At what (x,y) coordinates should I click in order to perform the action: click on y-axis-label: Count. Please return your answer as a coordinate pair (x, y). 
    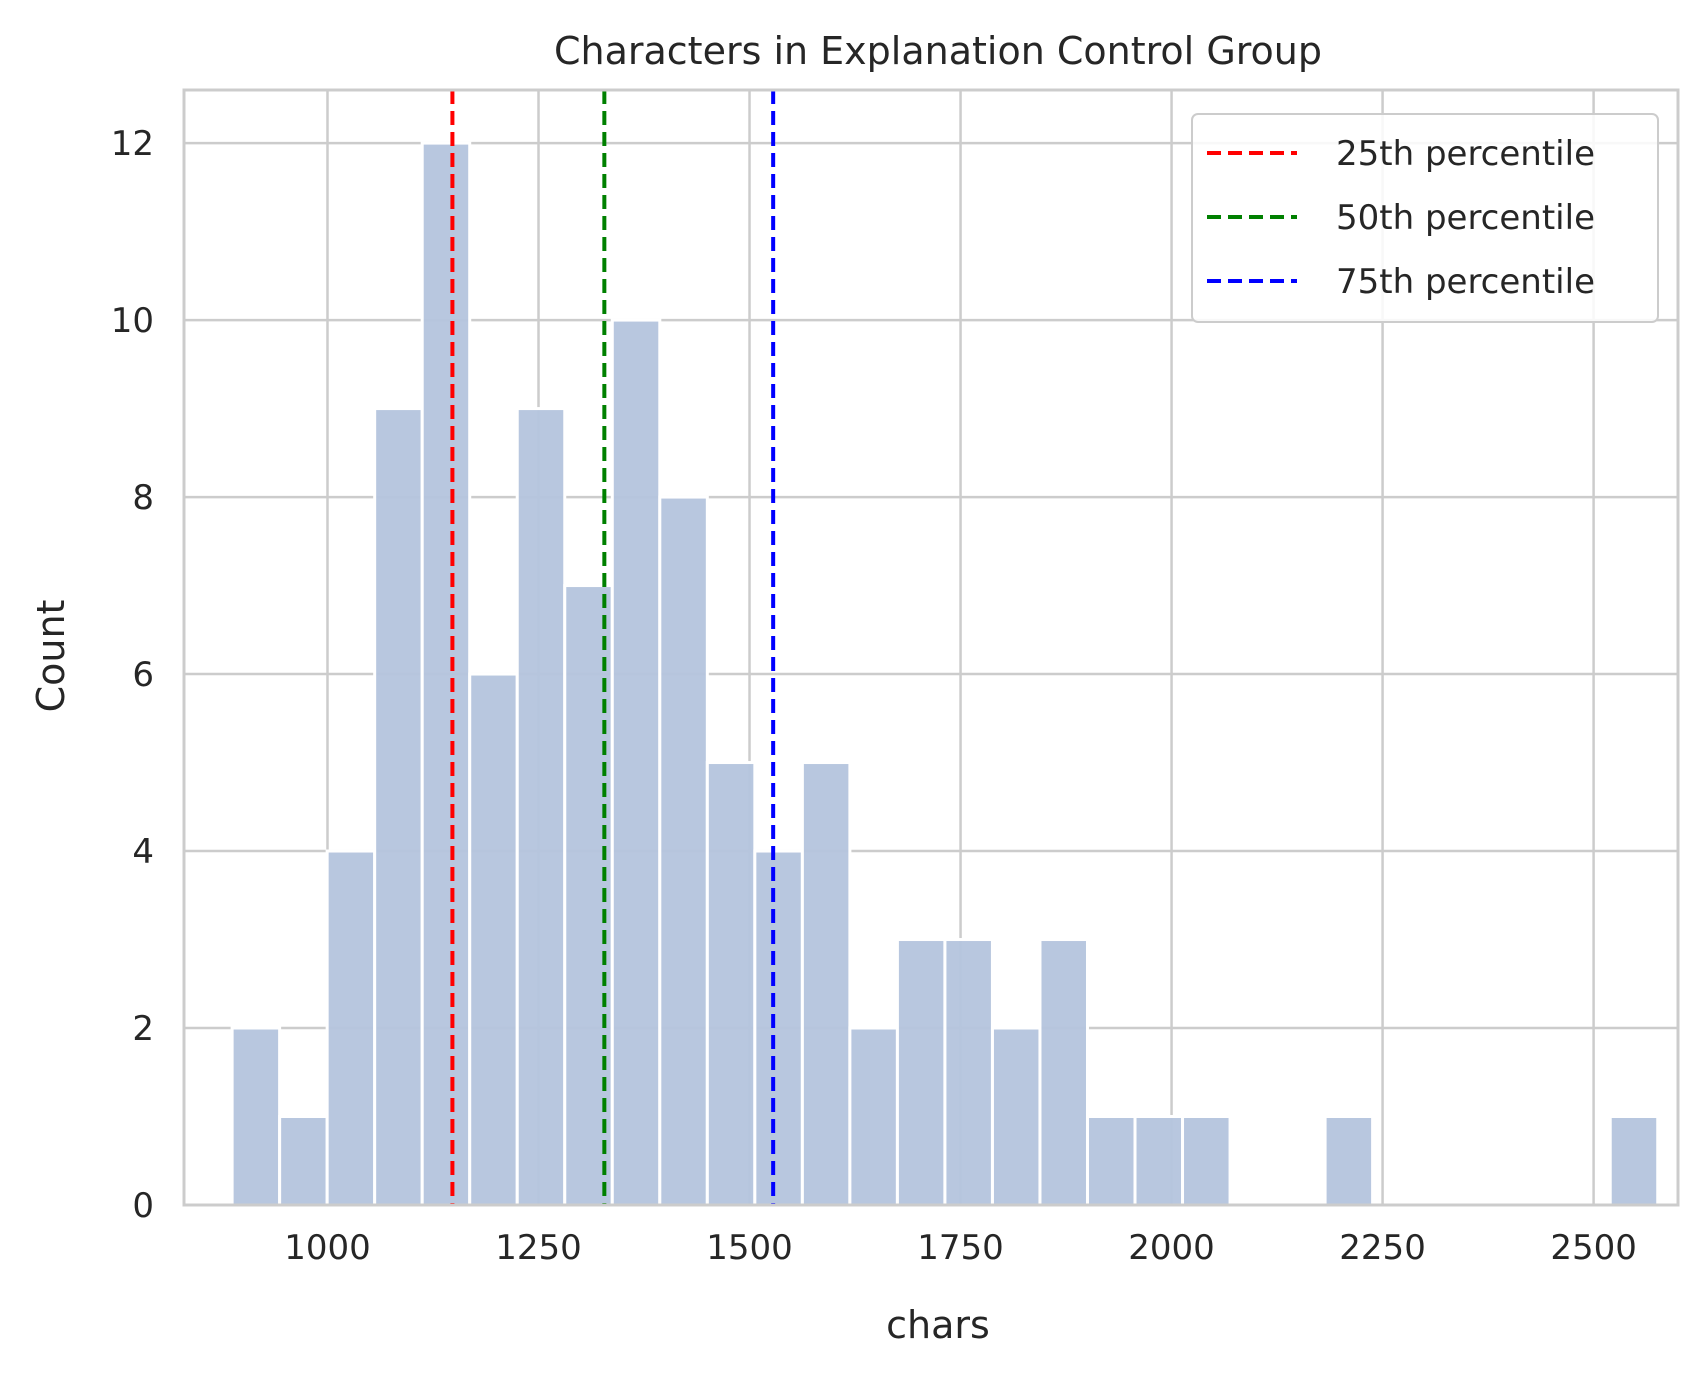
    Looking at the image, I should click on (51, 656).